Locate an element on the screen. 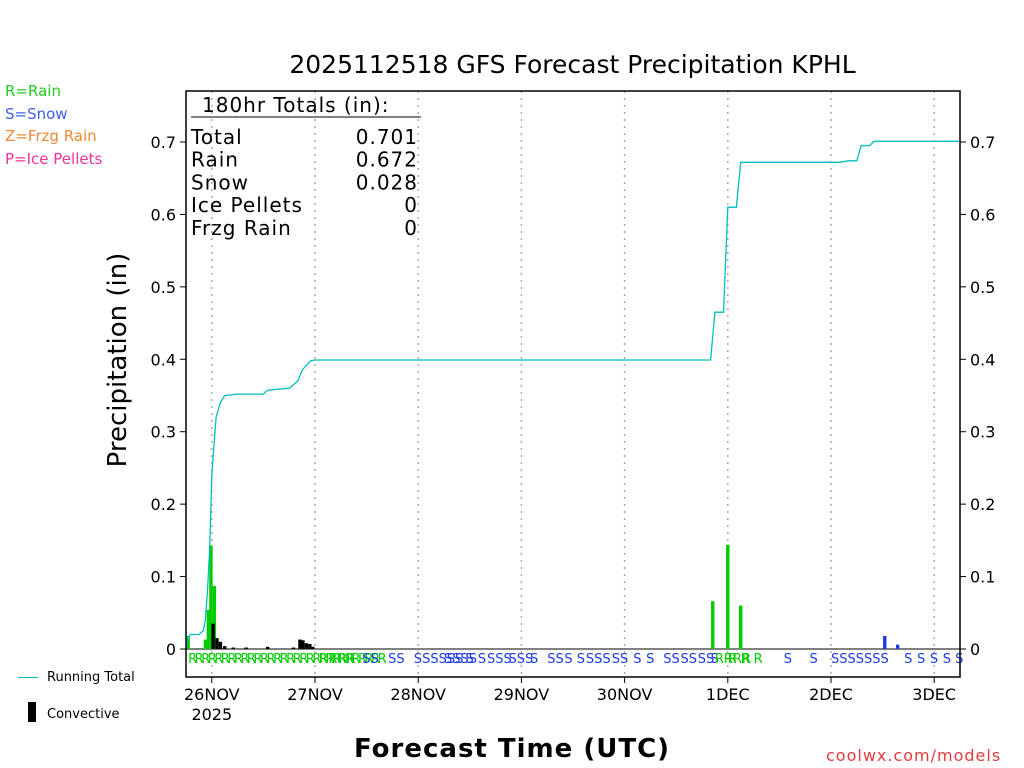 The height and width of the screenshot is (768, 1024). x-axis-label: Forecast Time (UTC) is located at coordinates (512, 749).